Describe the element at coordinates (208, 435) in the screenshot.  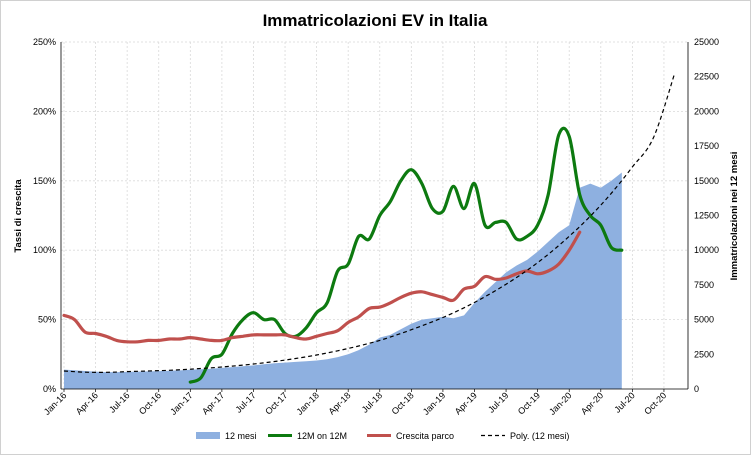
I see `legend-swatch-12-mesi` at that location.